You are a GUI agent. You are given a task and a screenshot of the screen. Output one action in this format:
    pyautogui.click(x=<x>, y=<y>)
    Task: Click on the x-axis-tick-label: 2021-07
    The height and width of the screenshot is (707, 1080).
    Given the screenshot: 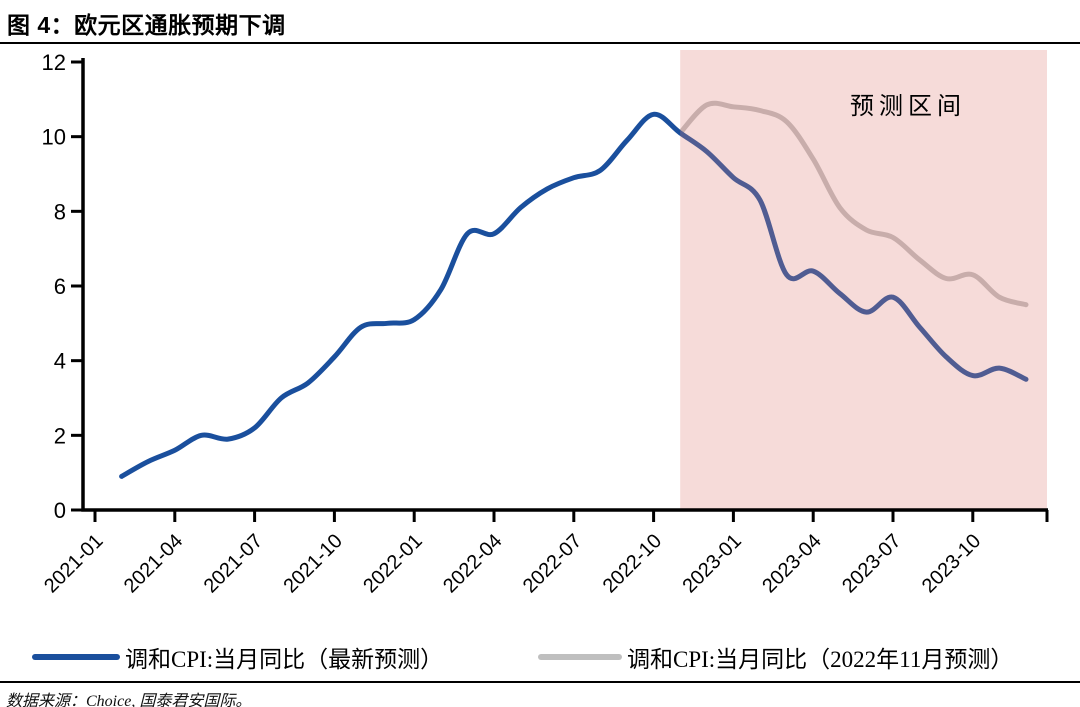 What is the action you would take?
    pyautogui.click(x=233, y=563)
    